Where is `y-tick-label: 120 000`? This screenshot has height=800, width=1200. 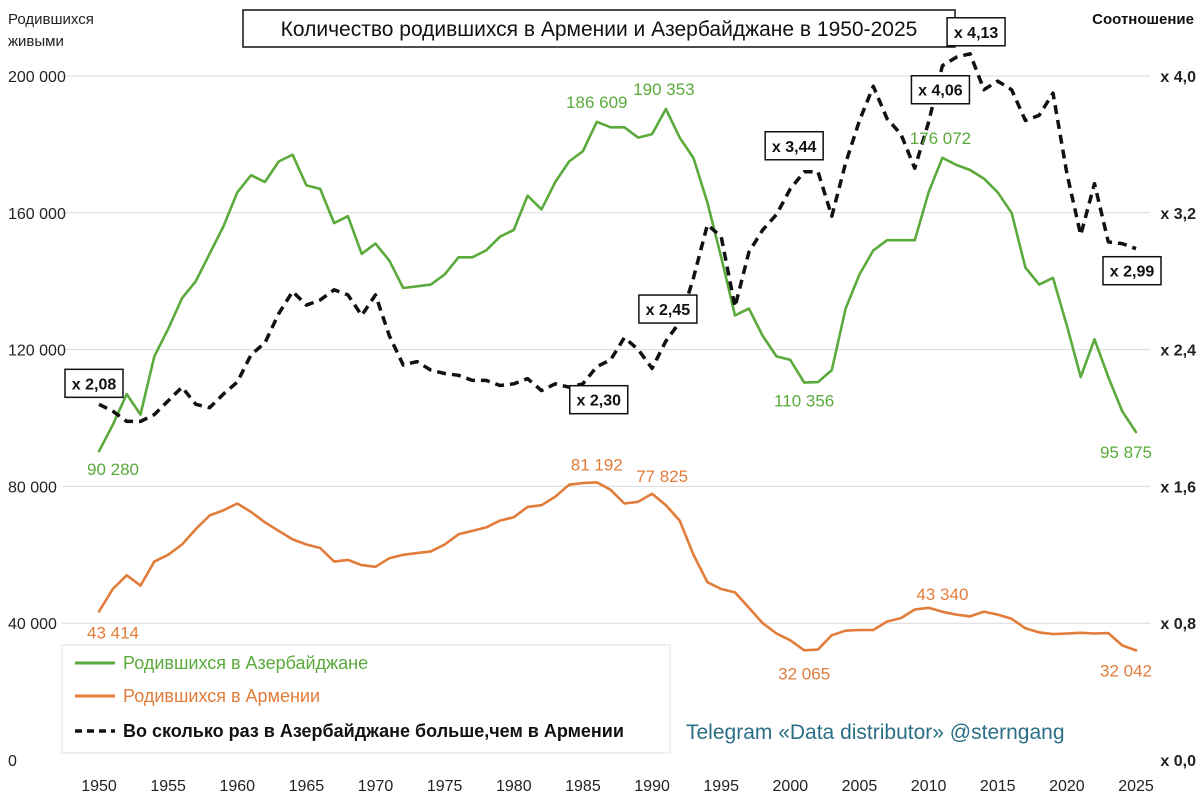
y-tick-label: 120 000 is located at coordinates (37, 351).